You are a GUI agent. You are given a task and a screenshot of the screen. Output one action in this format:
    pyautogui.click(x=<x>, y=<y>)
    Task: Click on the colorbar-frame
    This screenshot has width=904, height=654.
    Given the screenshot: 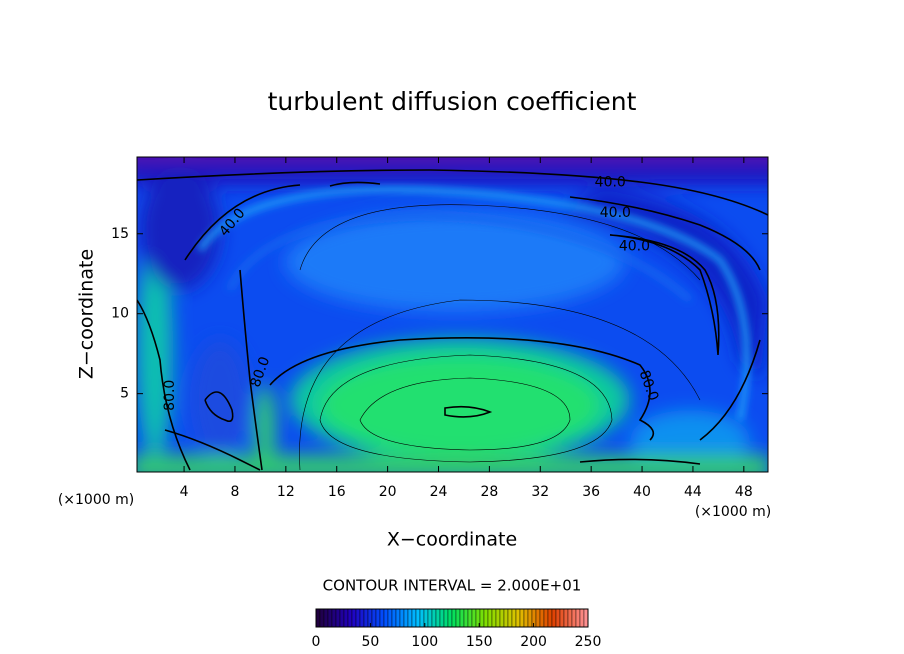 What is the action you would take?
    pyautogui.click(x=452, y=618)
    